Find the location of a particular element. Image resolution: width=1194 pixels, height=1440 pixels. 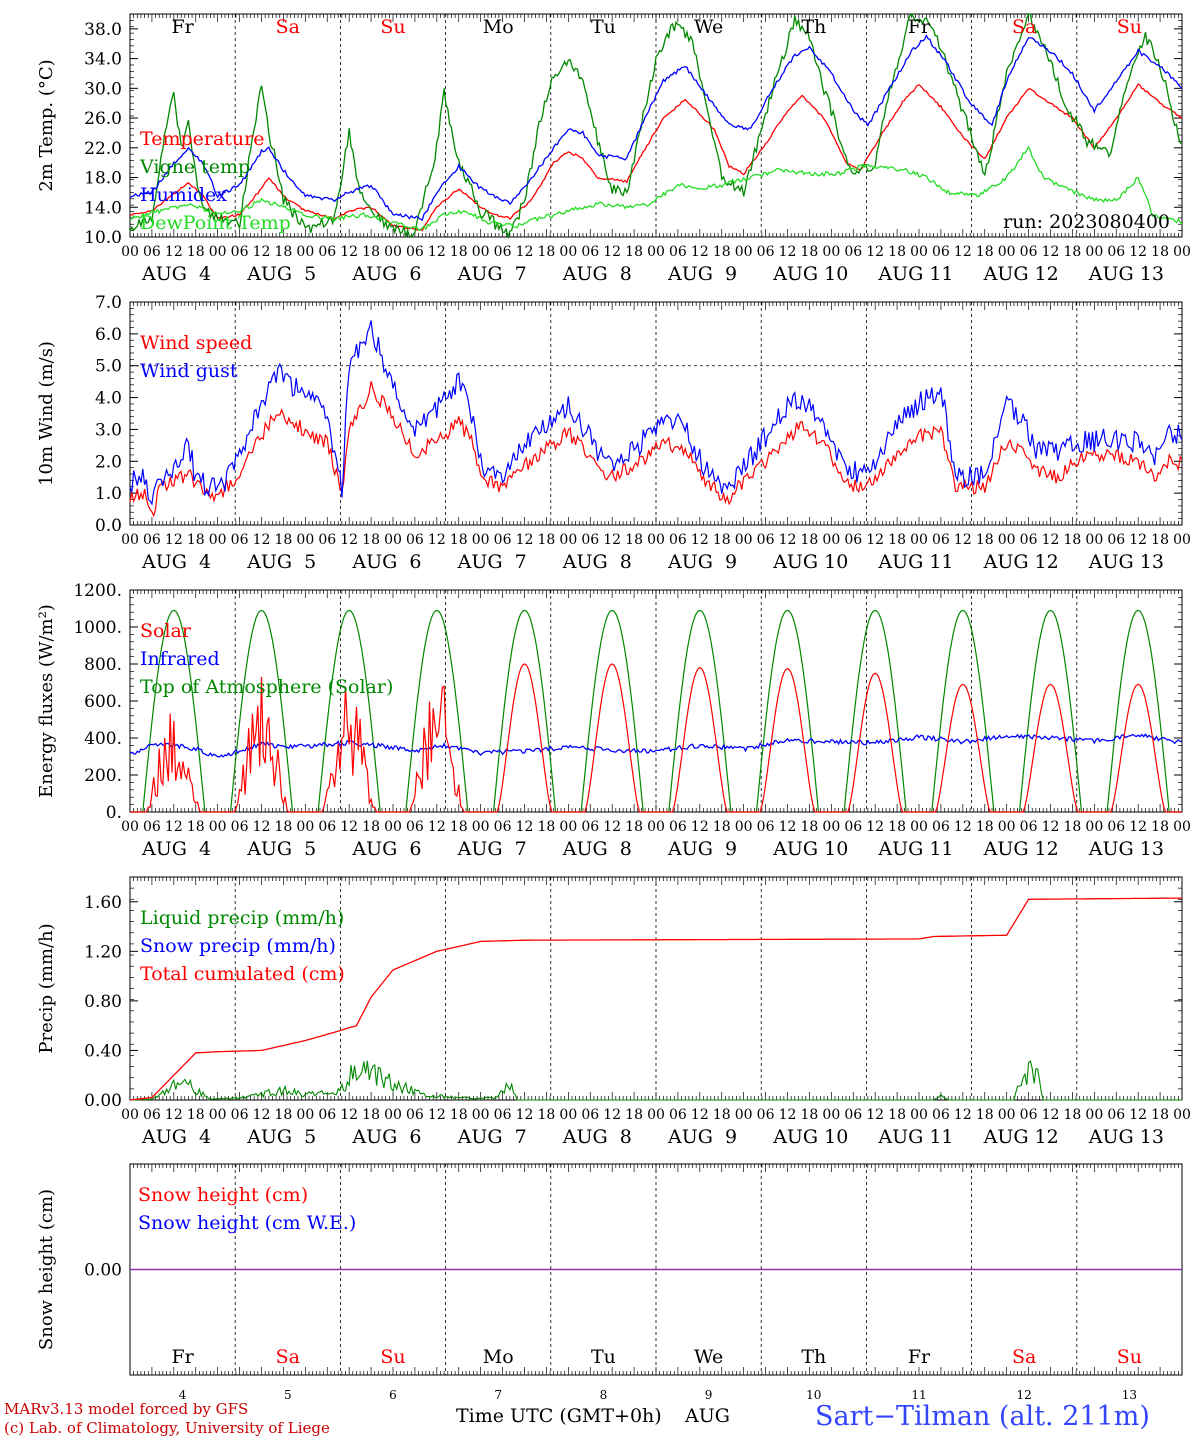

weekday-label-bottom: Su is located at coordinates (1129, 1357).